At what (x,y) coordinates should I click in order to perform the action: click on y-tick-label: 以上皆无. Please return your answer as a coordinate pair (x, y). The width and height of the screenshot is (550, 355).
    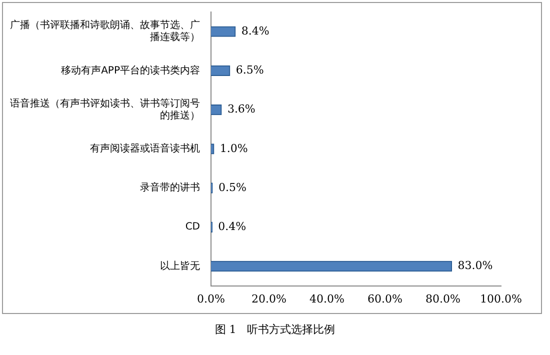
    Looking at the image, I should click on (180, 266).